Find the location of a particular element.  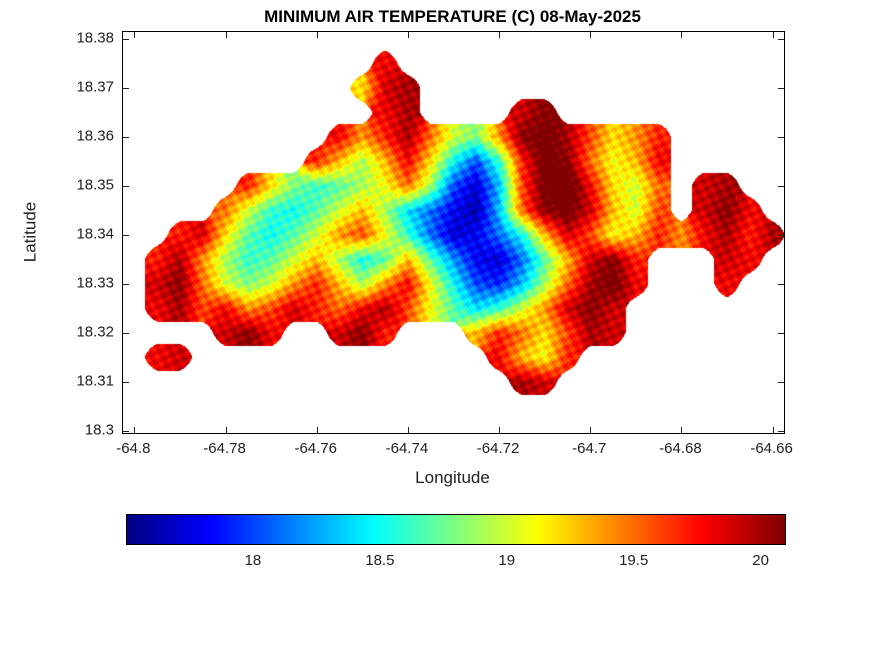

x-tick-label: -64.78 is located at coordinates (224, 448).